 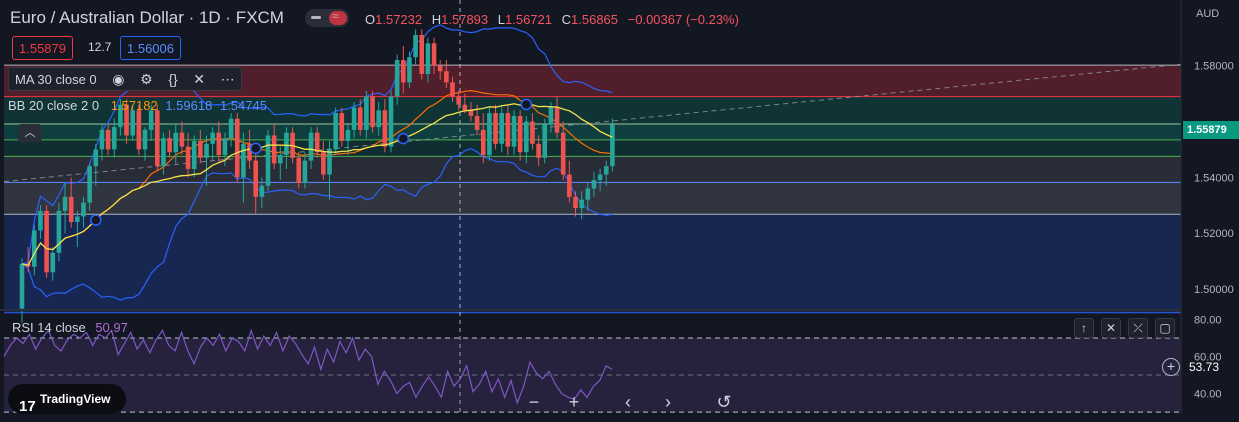 What do you see at coordinates (1171, 367) in the screenshot?
I see `plus-circle-icon: +` at bounding box center [1171, 367].